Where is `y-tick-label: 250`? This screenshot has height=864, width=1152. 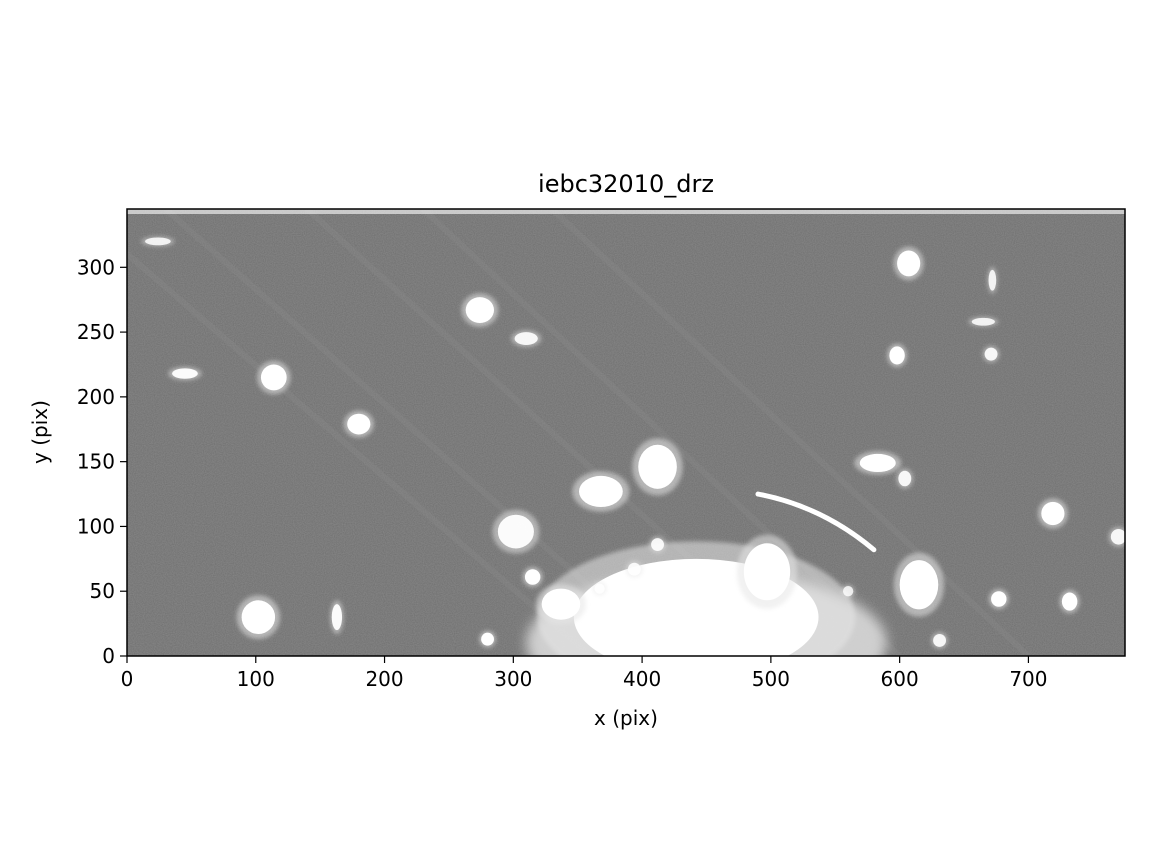
y-tick-label: 250 is located at coordinates (96, 332).